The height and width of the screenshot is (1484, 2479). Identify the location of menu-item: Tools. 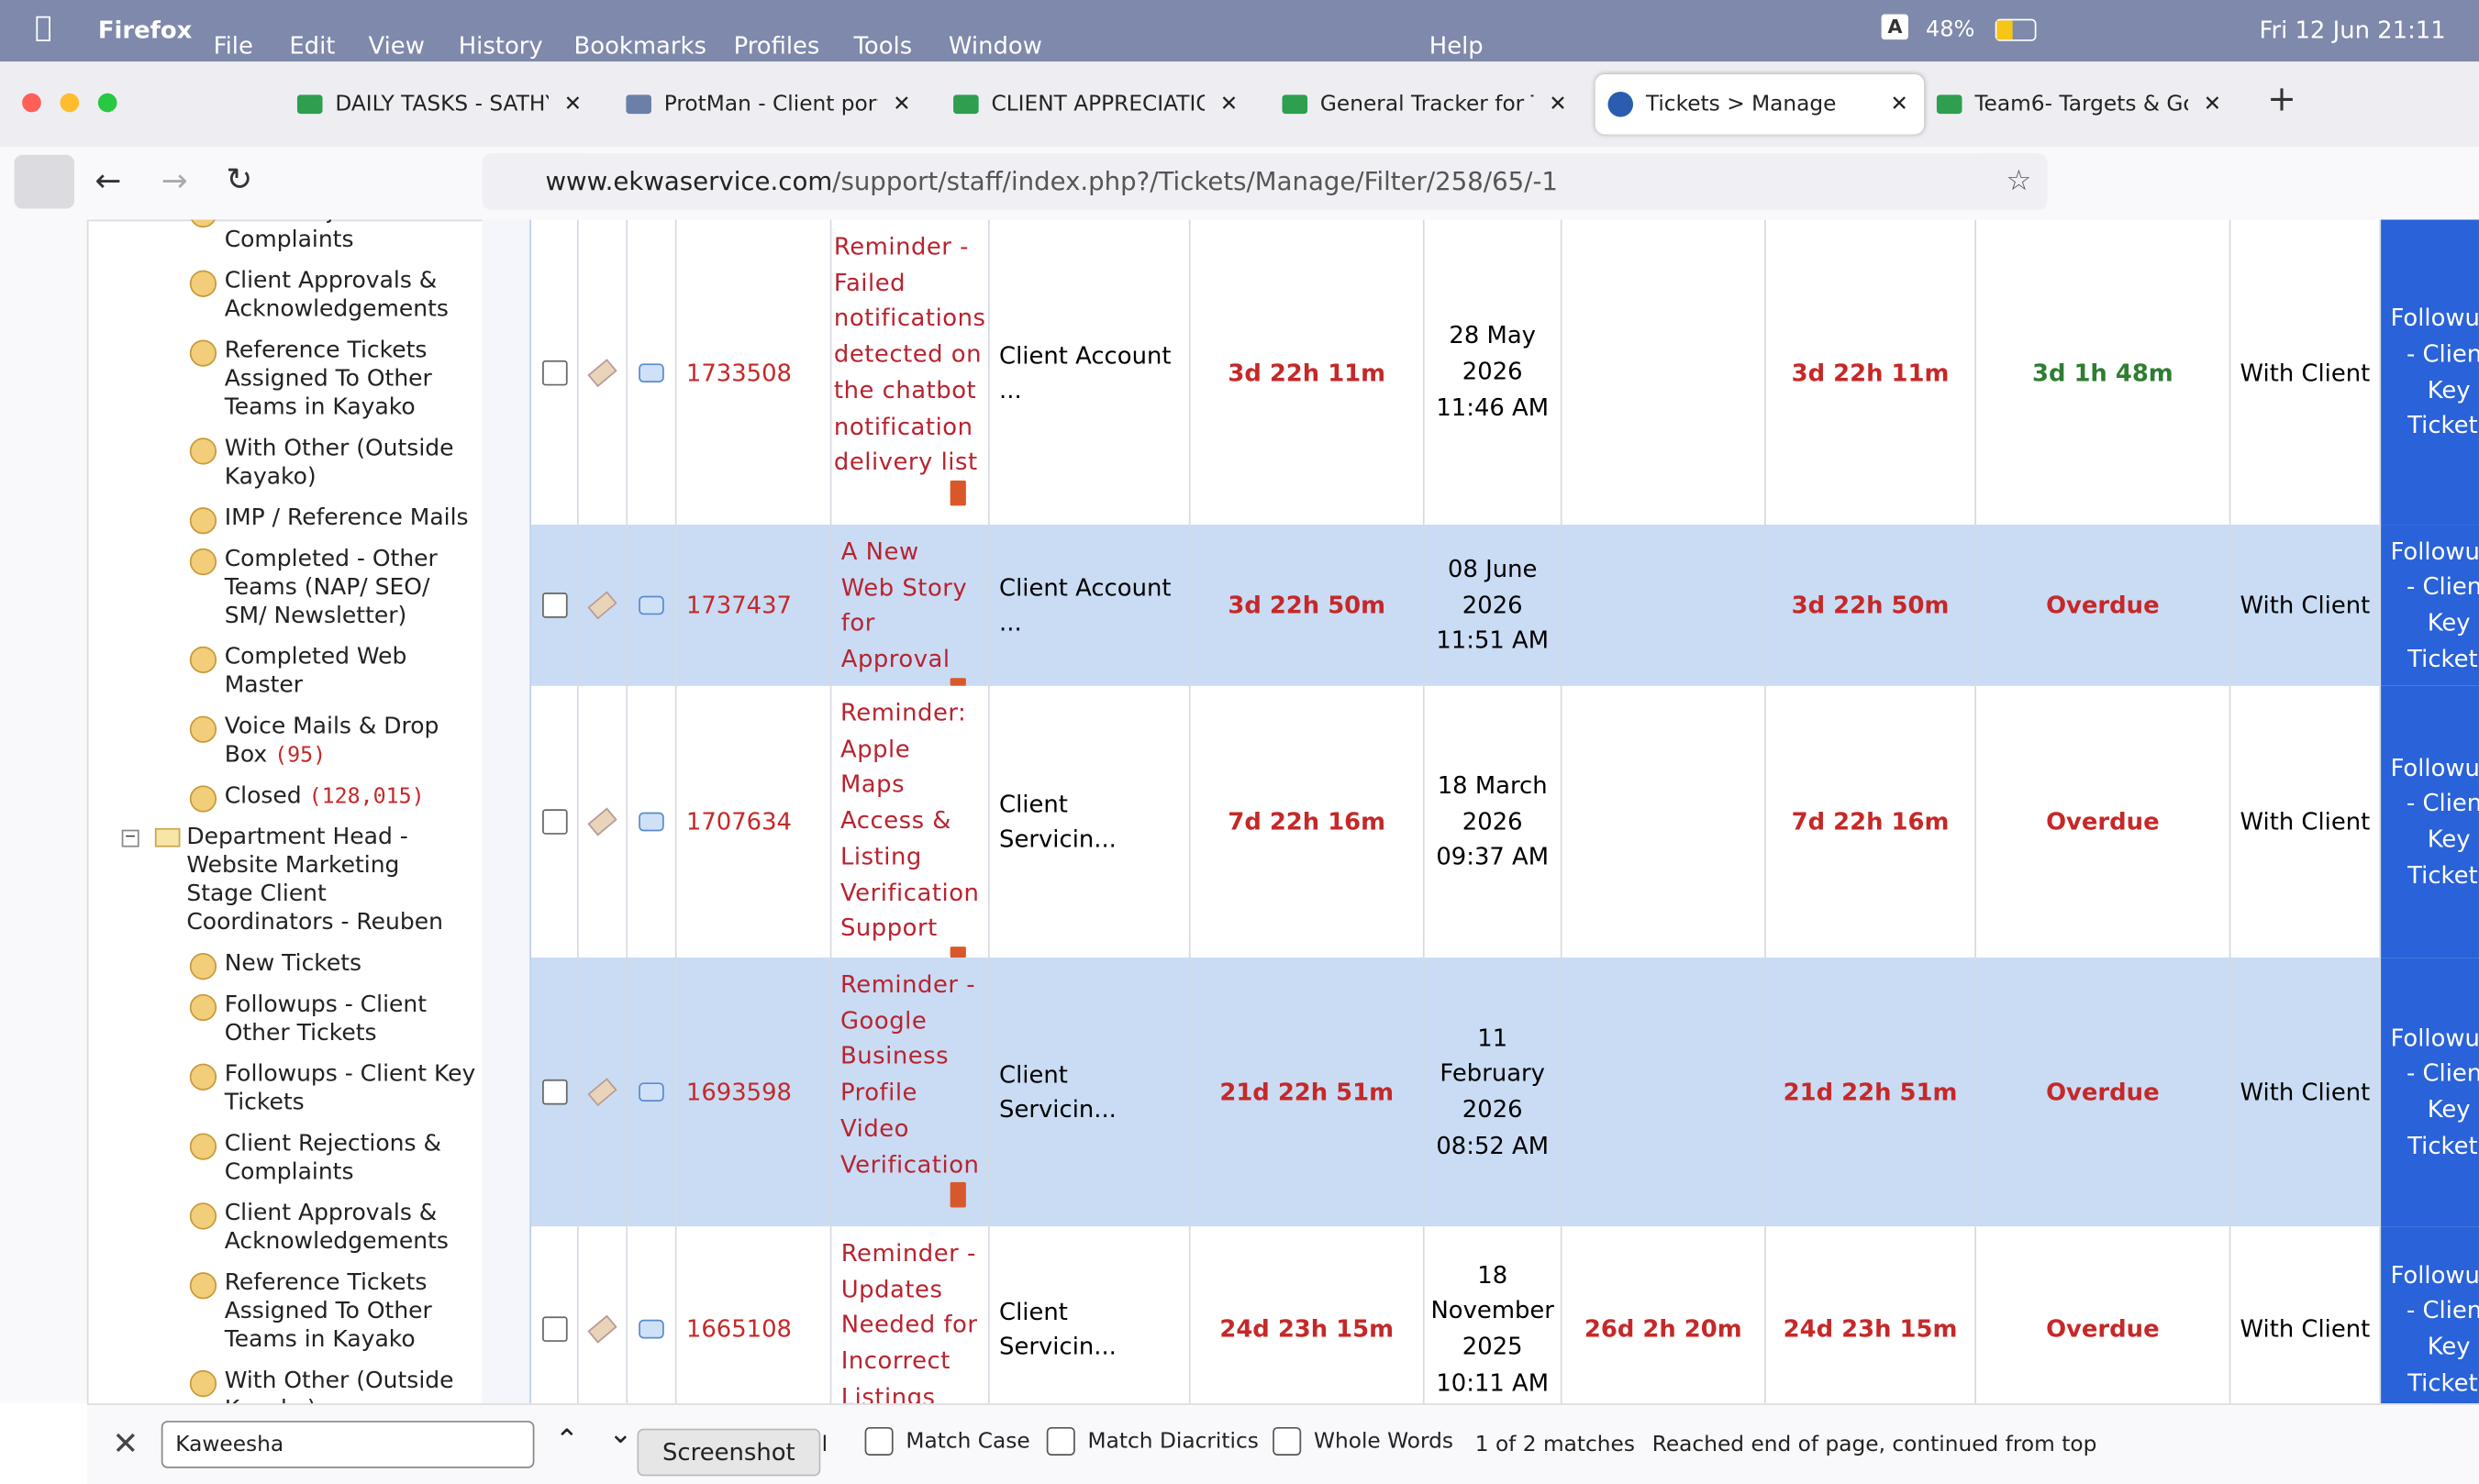
(883, 46).